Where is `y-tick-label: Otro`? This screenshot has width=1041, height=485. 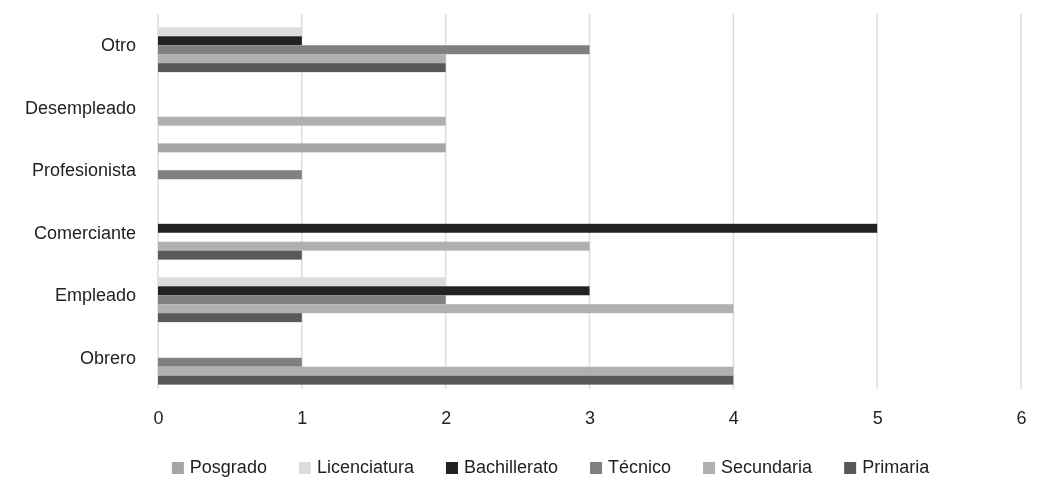
y-tick-label: Otro is located at coordinates (118, 45).